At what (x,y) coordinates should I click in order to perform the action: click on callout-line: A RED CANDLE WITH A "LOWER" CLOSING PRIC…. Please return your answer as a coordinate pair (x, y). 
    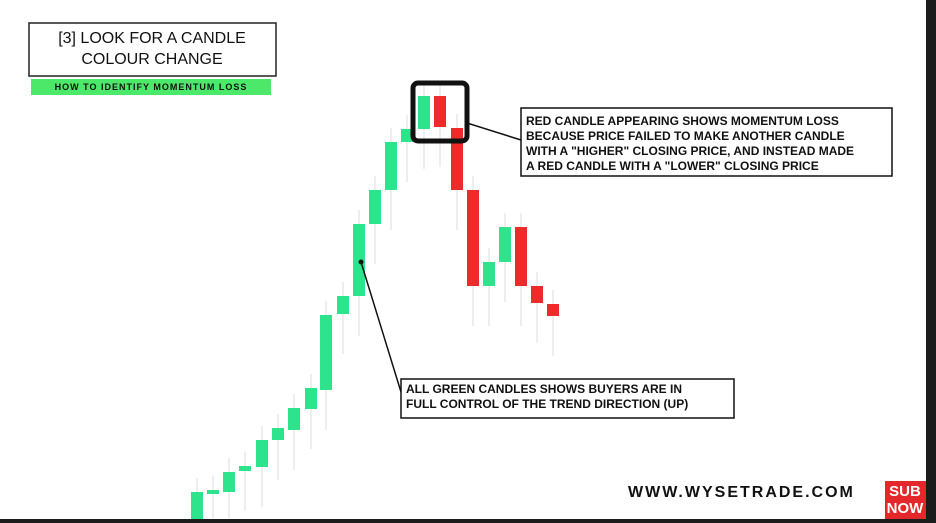
    Looking at the image, I should click on (672, 166).